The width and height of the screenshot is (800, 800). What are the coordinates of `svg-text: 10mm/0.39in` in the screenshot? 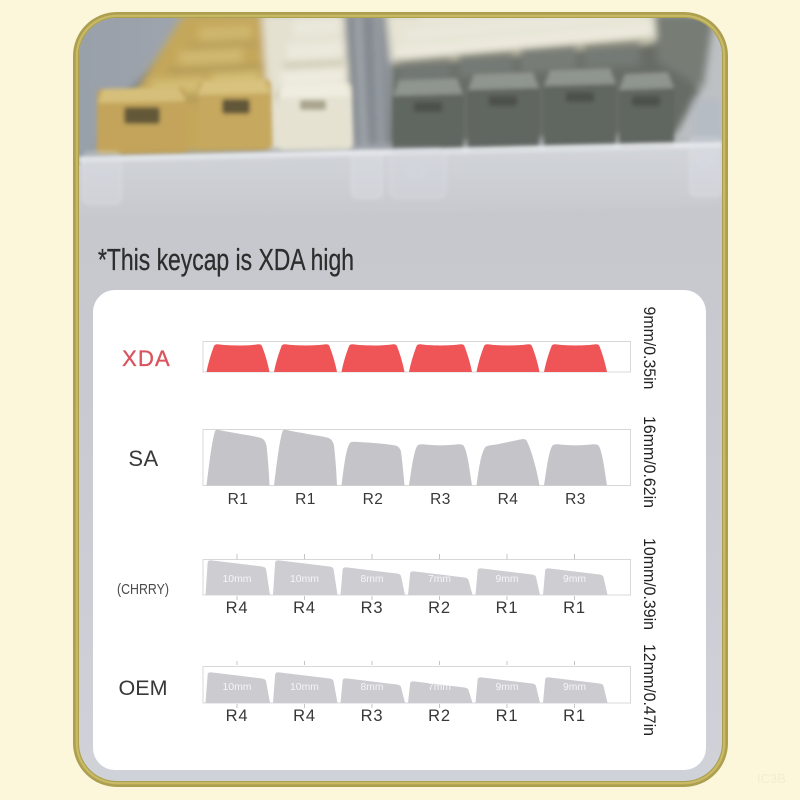 It's located at (649, 584).